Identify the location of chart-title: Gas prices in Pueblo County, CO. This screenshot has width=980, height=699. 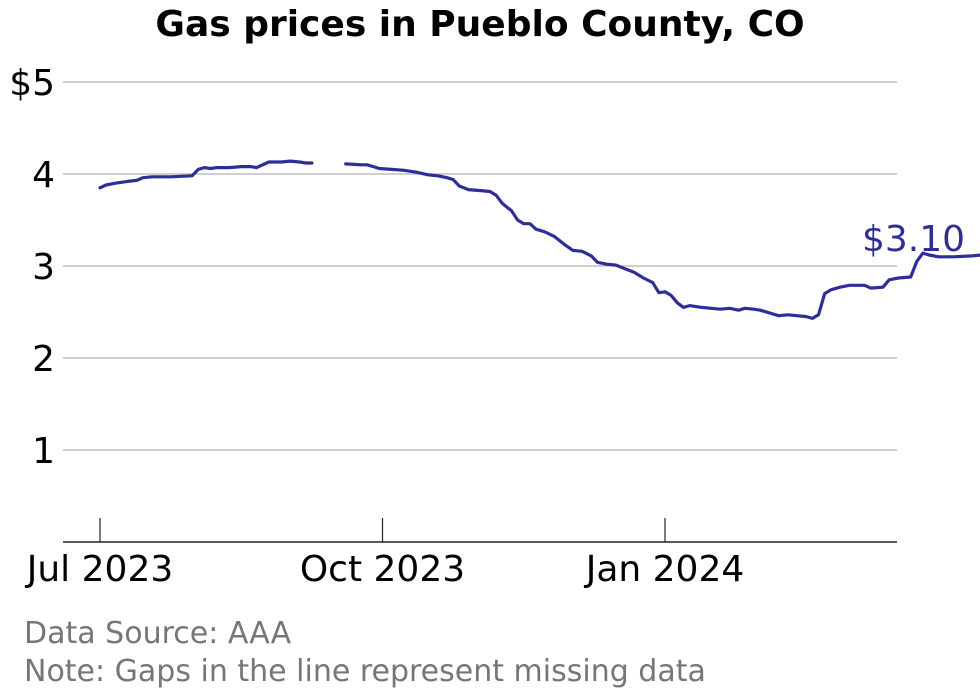
(480, 24).